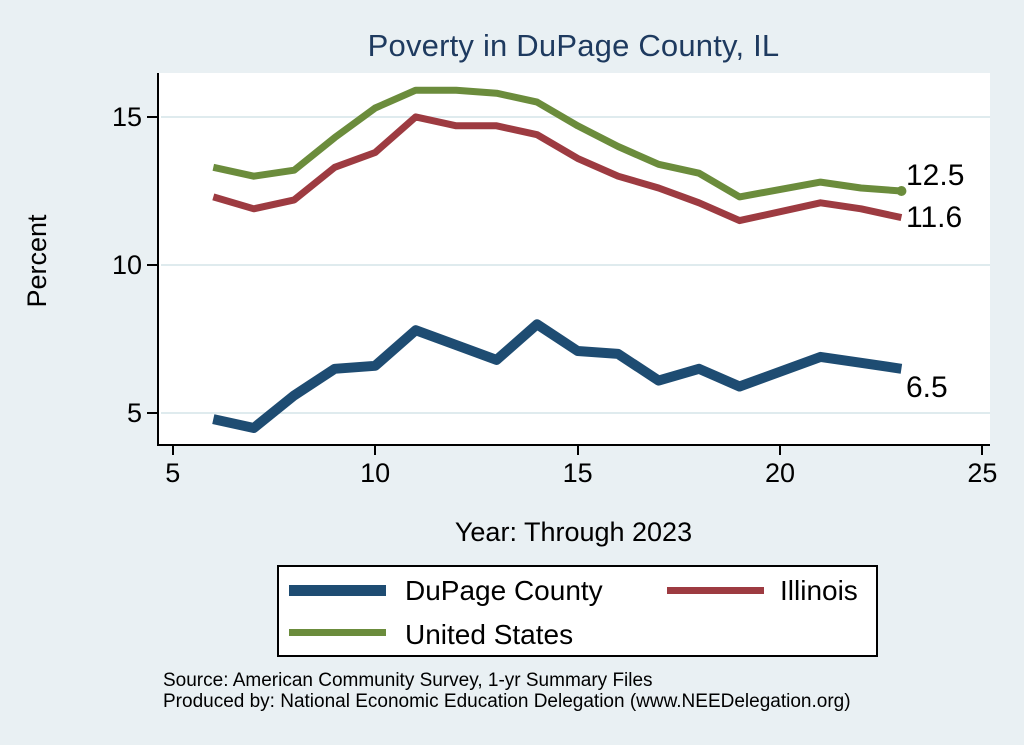  Describe the element at coordinates (337, 632) in the screenshot. I see `united-states-line-swatch` at that location.